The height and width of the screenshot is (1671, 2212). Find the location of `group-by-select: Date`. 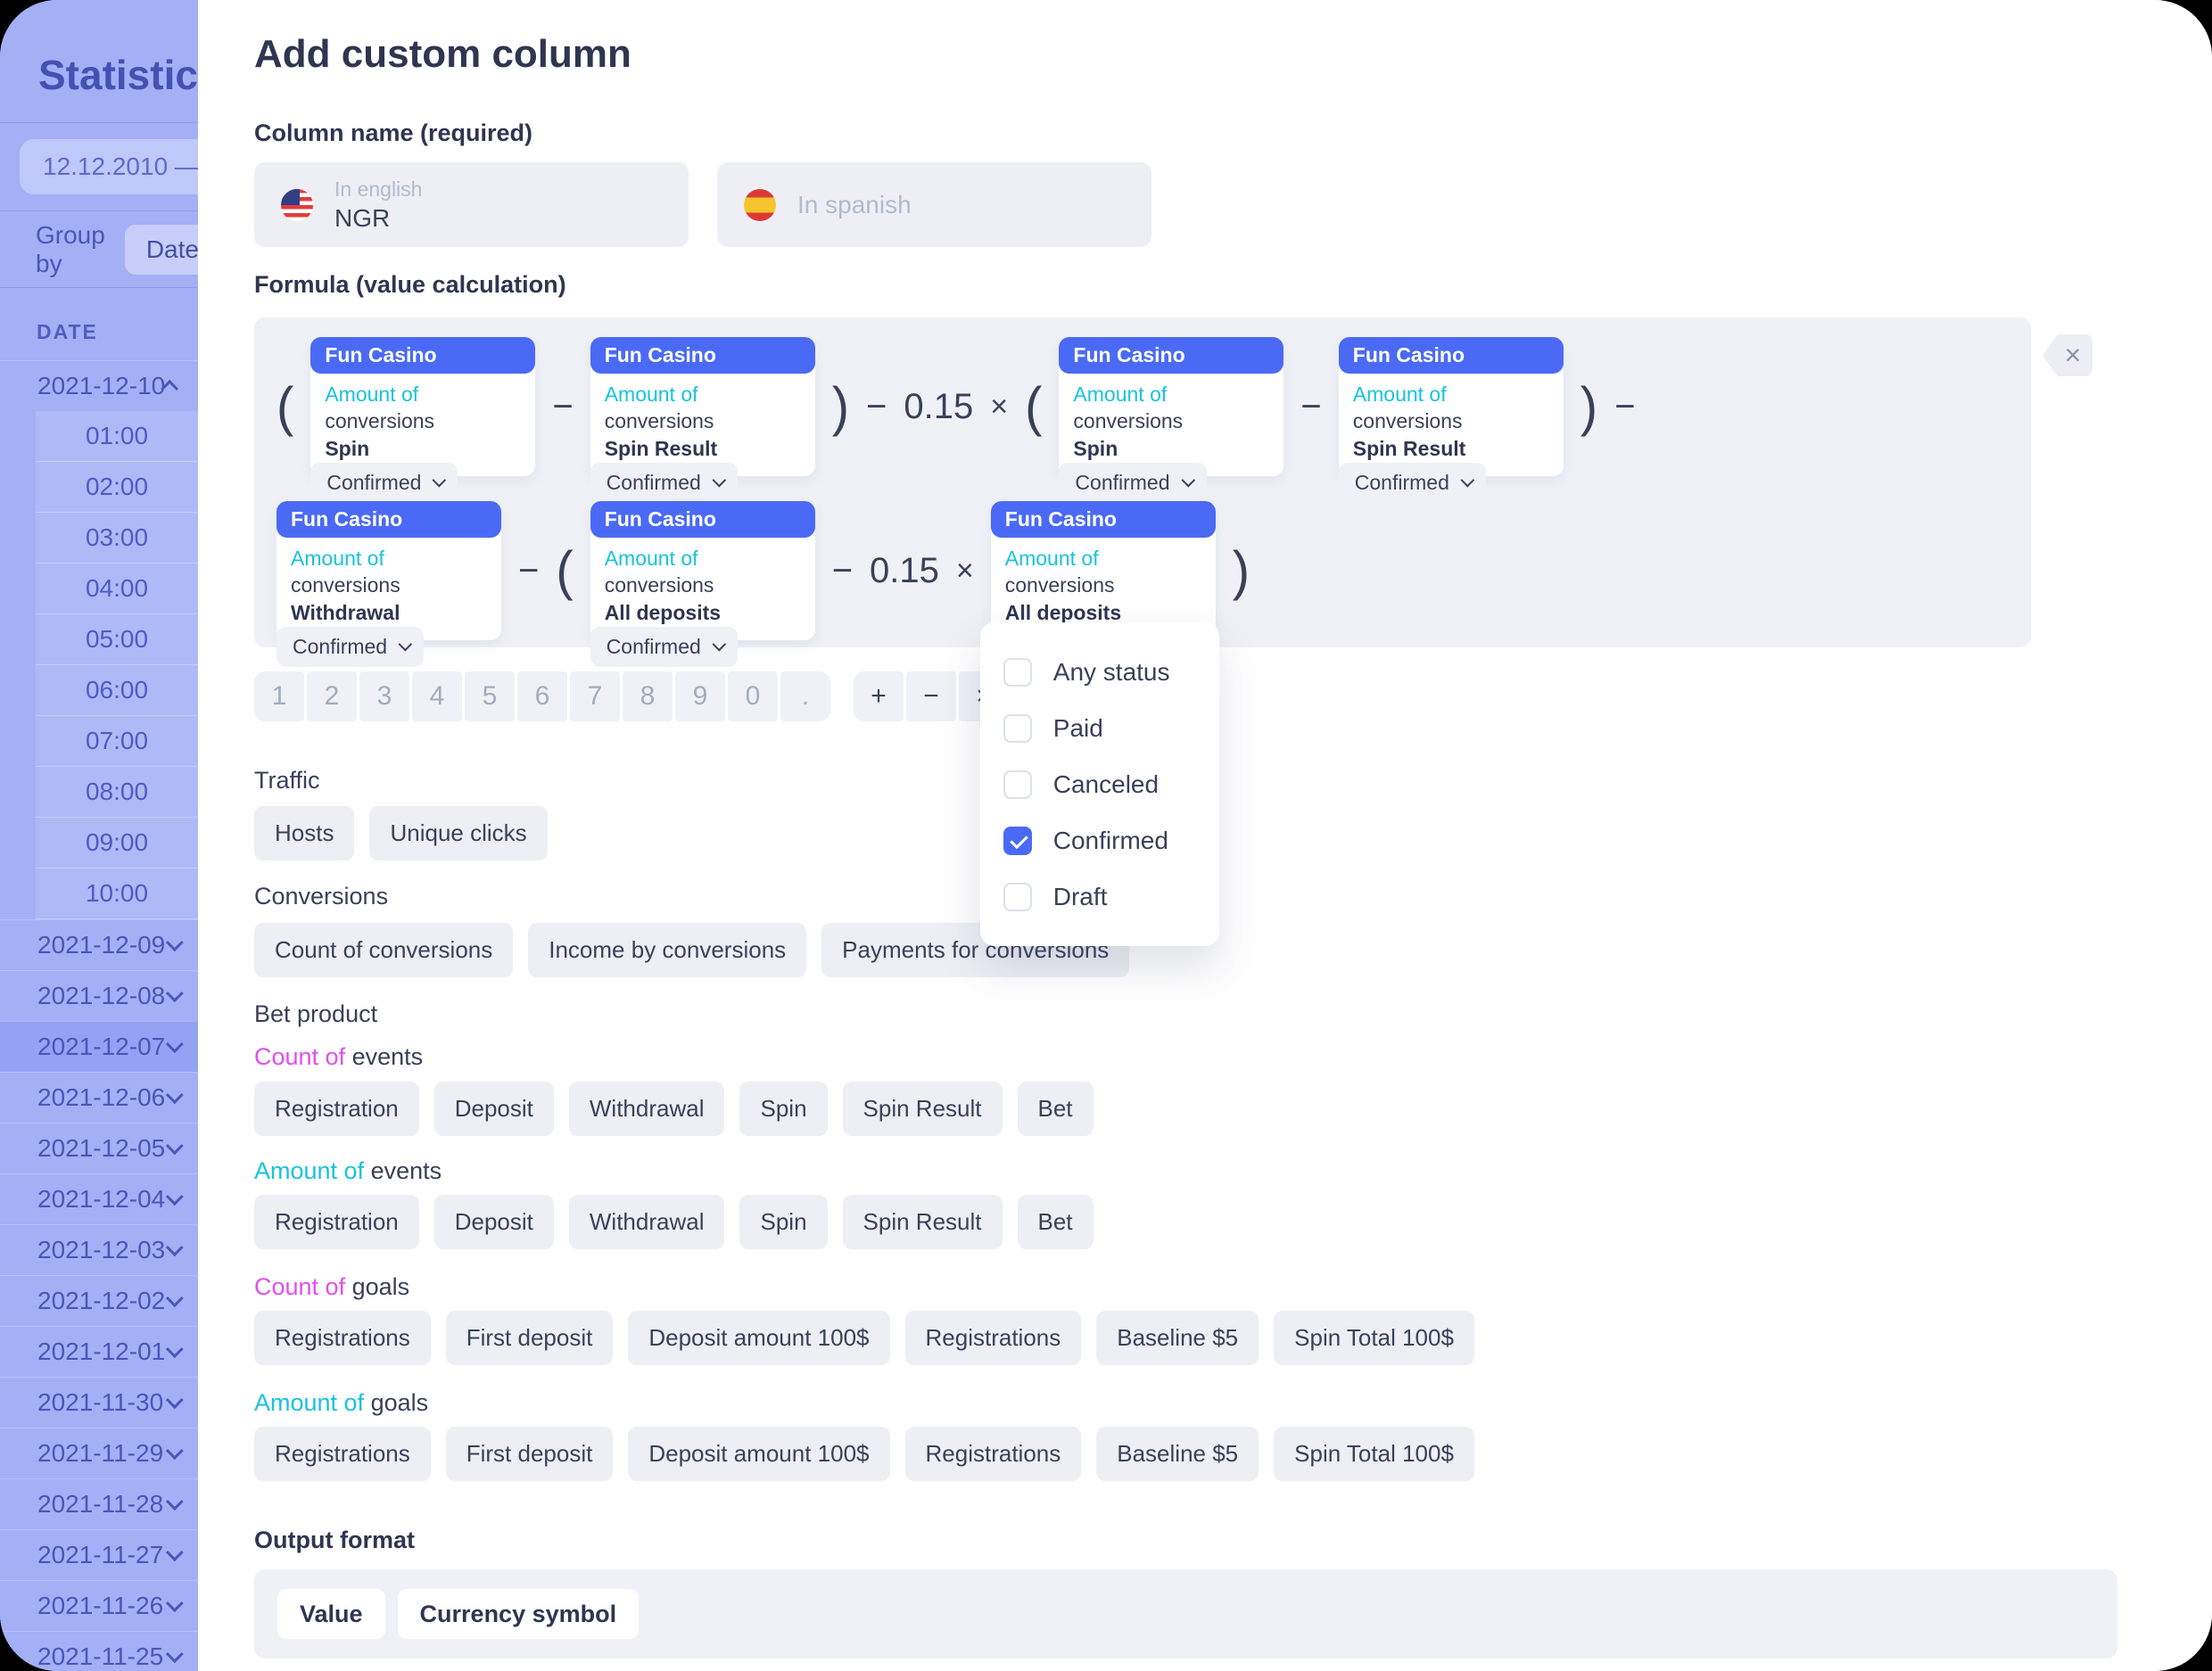

group-by-select: Date is located at coordinates (161, 249).